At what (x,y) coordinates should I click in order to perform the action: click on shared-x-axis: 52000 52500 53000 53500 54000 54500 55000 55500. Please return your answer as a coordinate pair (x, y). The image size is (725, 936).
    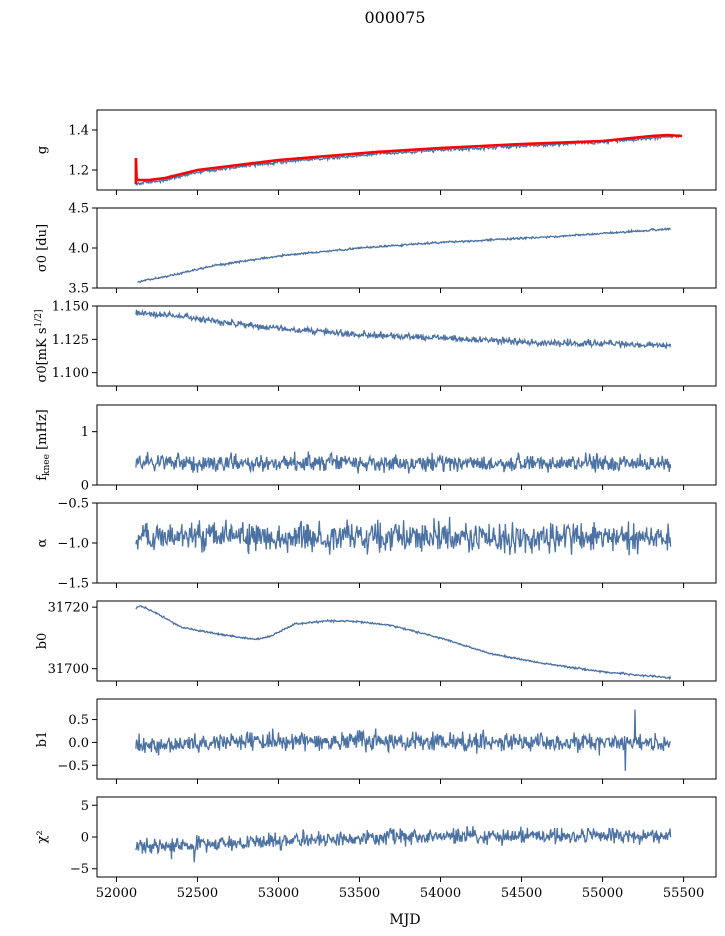
    Looking at the image, I should click on (400, 893).